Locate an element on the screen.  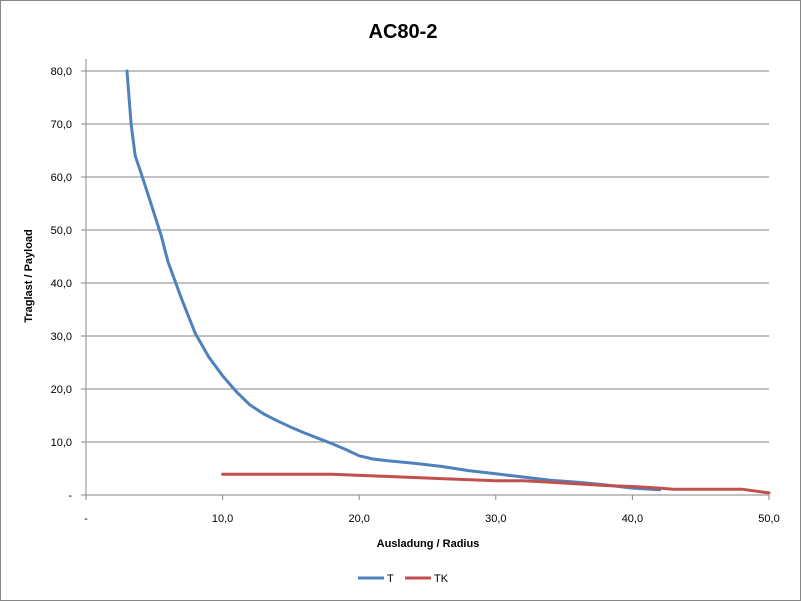
x-tick-label: 30,0 is located at coordinates (495, 519).